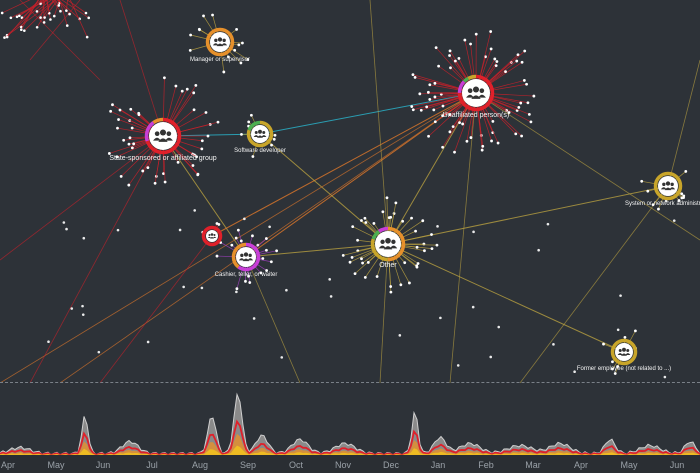 The image size is (700, 473). I want to click on node-cashier, so click(246, 257).